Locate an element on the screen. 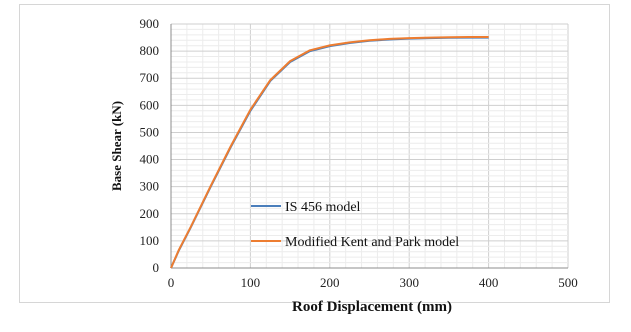  legend-label-is-456-model: IS 456 model is located at coordinates (323, 207).